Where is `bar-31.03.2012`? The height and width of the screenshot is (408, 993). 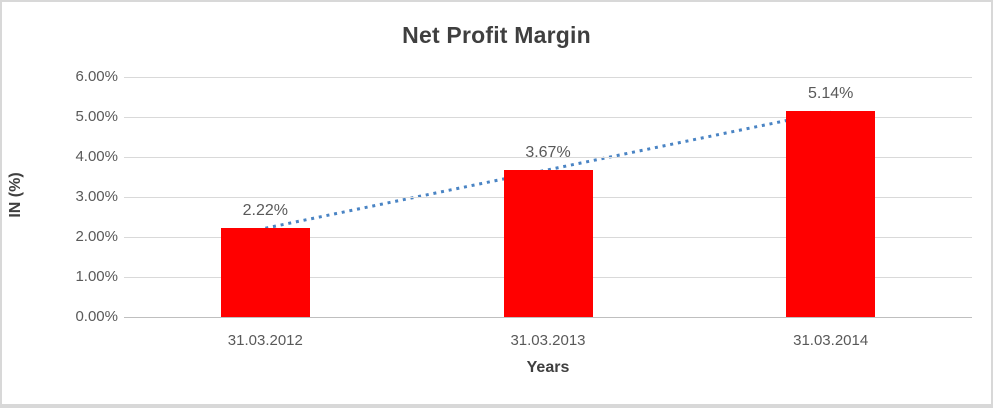
bar-31.03.2012 is located at coordinates (265, 272).